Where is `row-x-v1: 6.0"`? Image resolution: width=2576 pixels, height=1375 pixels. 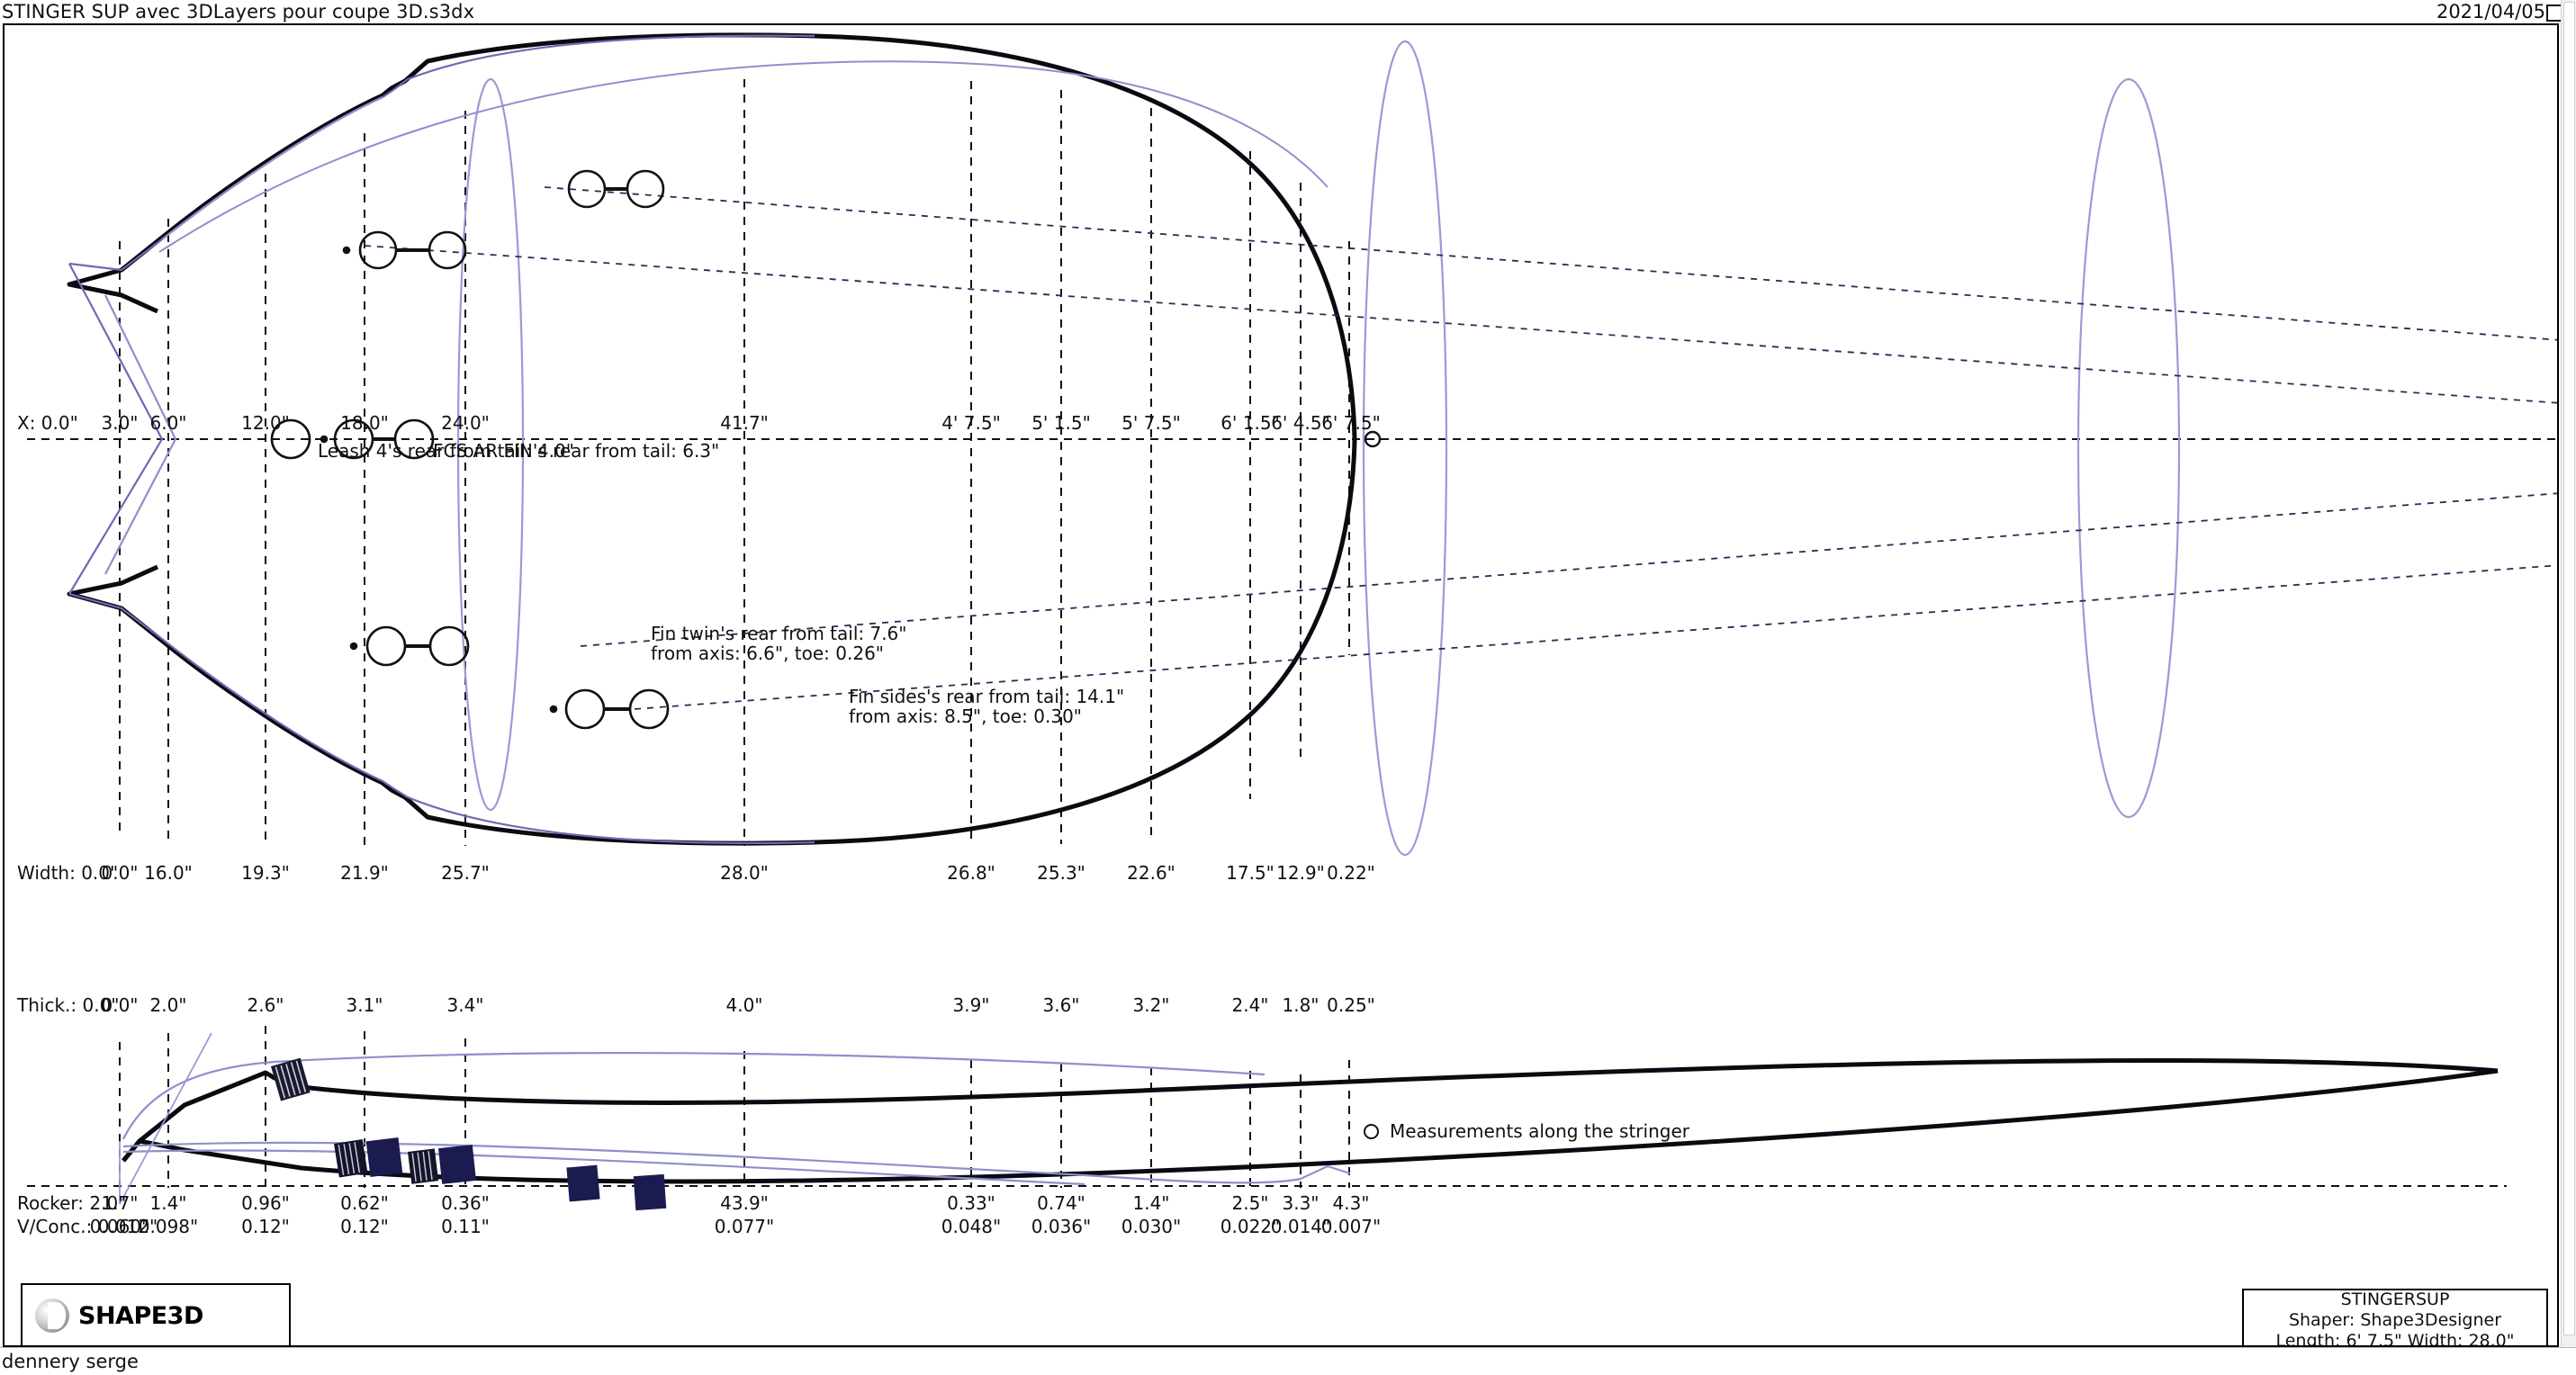
row-x-v1: 6.0" is located at coordinates (168, 423).